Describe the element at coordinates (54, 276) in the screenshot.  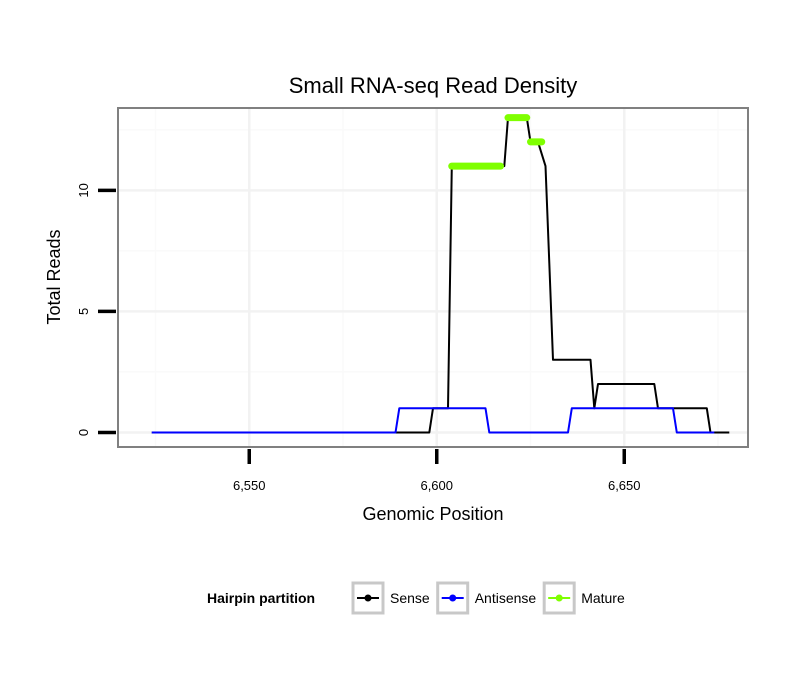
I see `y-axis-title: Total Reads` at that location.